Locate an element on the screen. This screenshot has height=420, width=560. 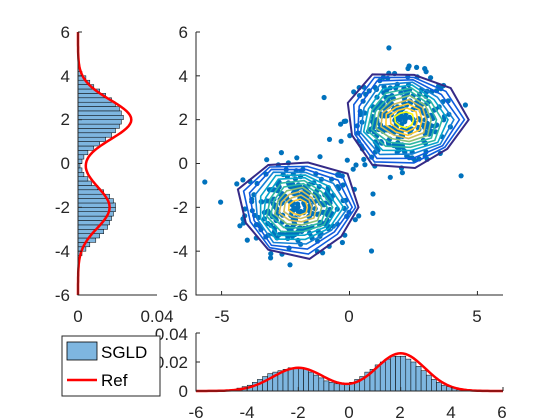
marginal-y-axes is located at coordinates (117, 164).